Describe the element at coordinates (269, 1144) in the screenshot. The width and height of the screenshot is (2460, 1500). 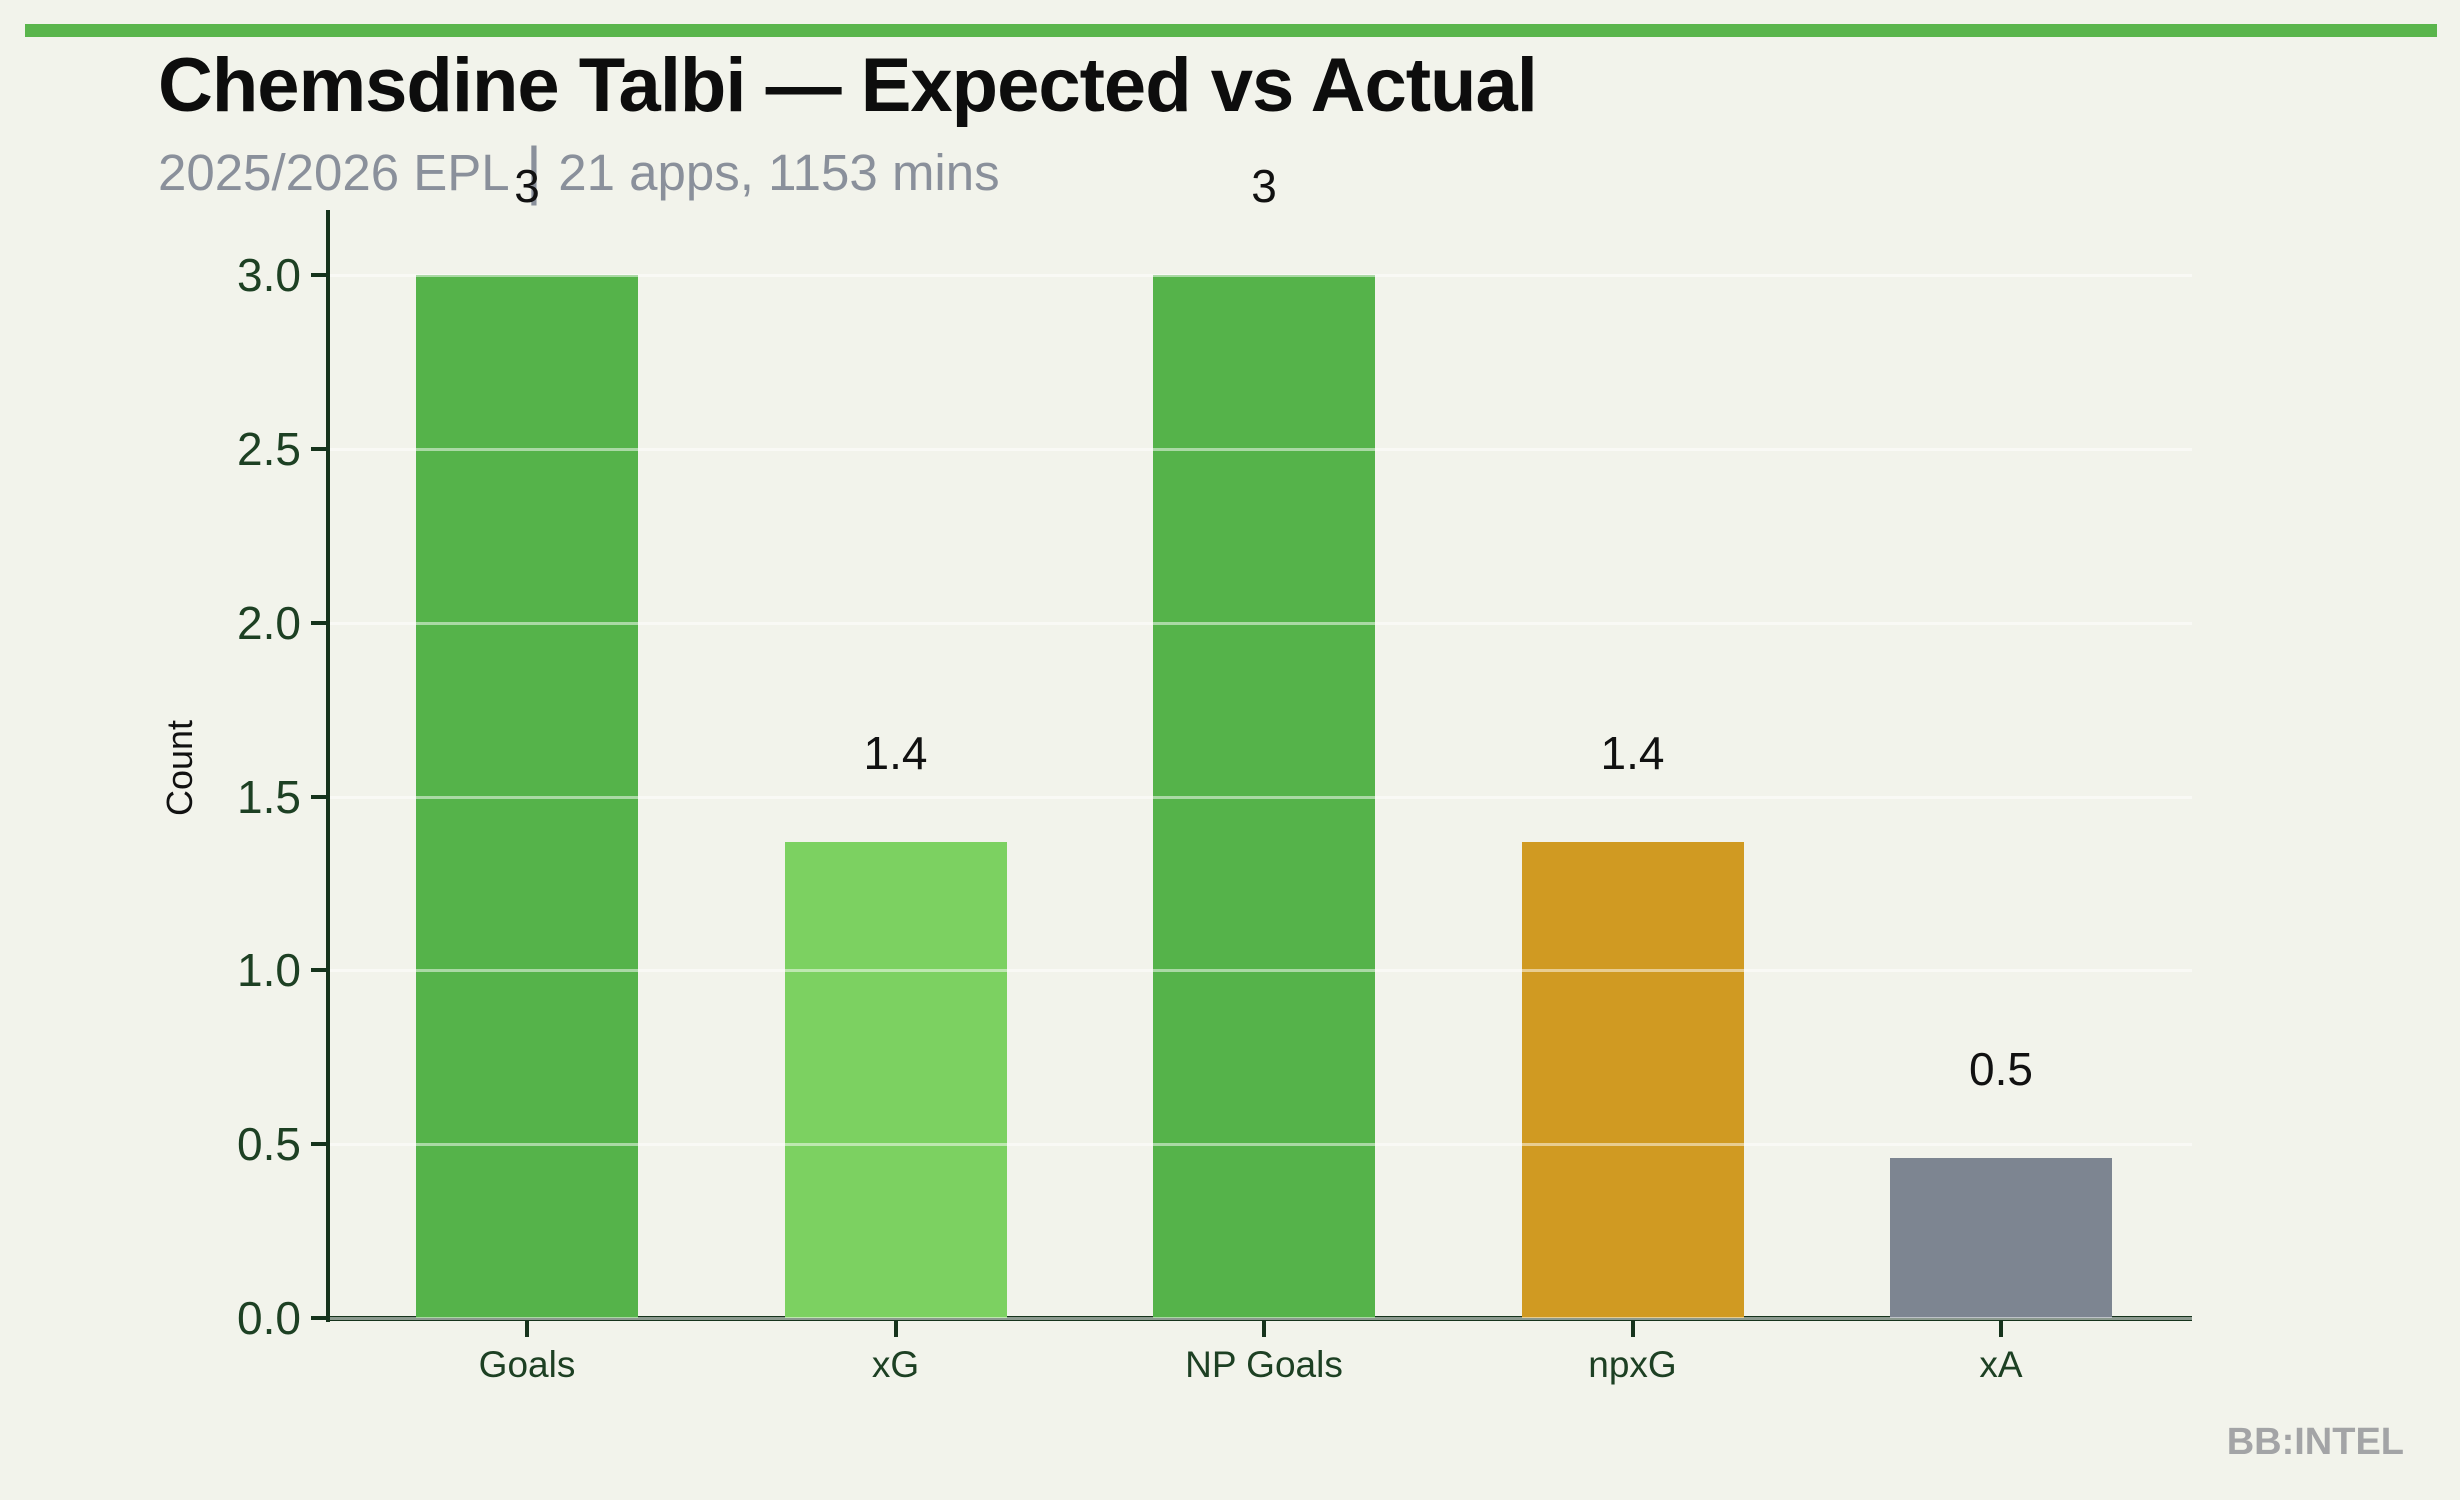
I see `y-tick-label: 0.5` at that location.